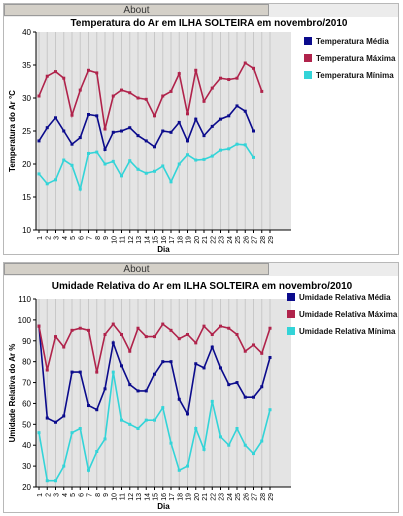 The image size is (403, 516). Describe the element at coordinates (24, 299) in the screenshot. I see `y-tick-label: 110` at that location.